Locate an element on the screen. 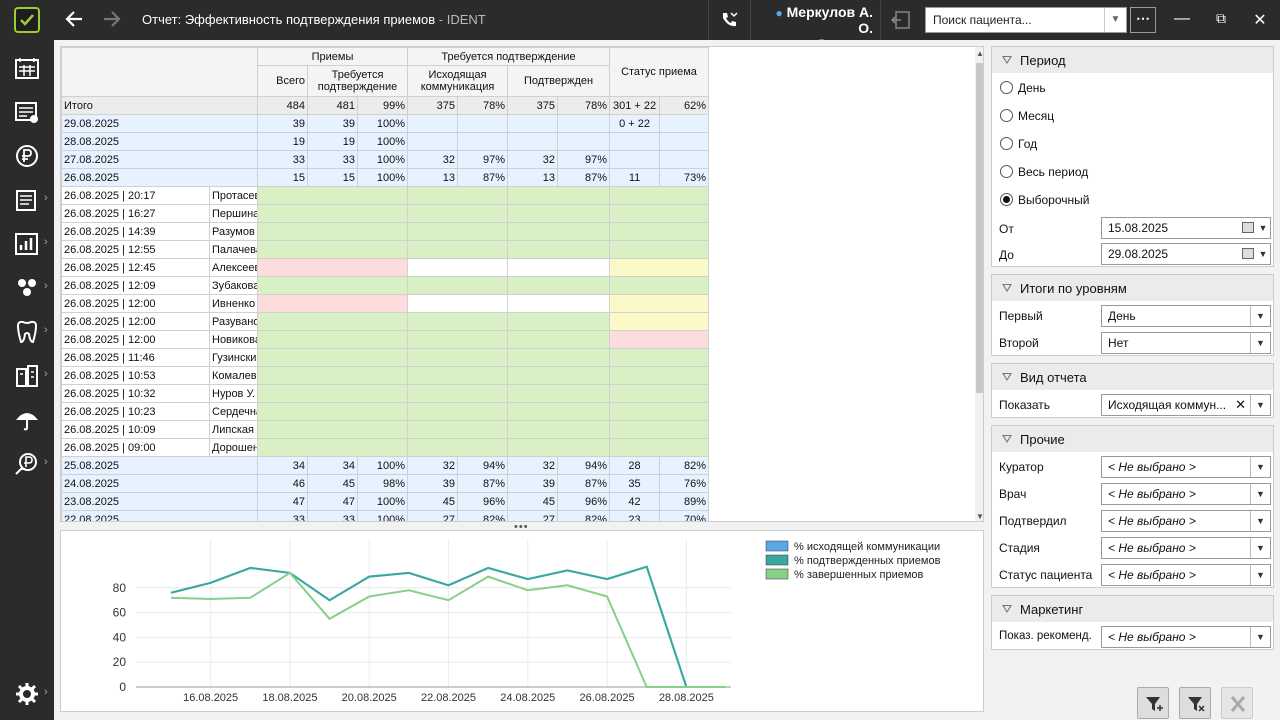 This screenshot has width=1280, height=720. patient-row: 26.08.2025 | 12:00Разуванова Т. is located at coordinates (385, 321).